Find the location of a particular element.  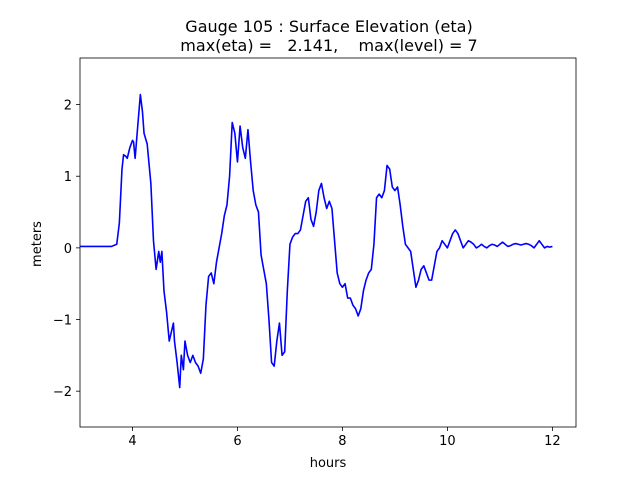

x-tick-label: 8 is located at coordinates (342, 441).